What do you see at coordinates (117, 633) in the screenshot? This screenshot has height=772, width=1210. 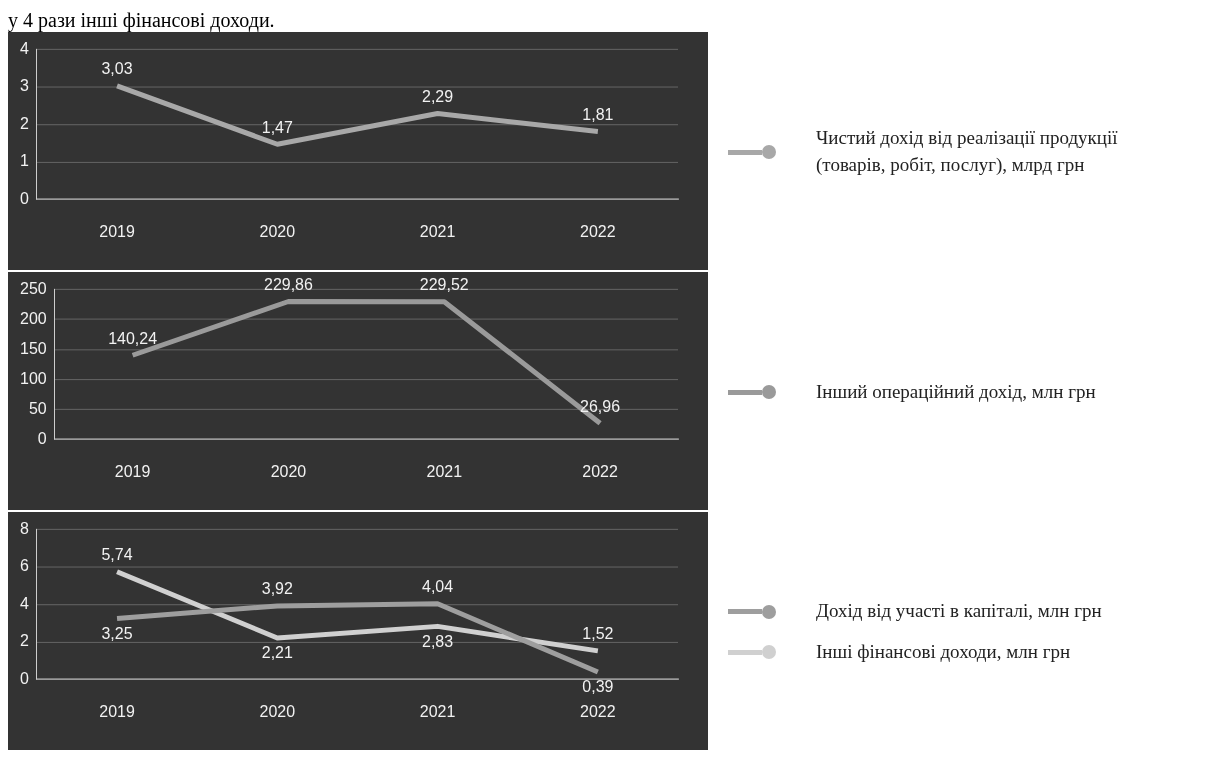 I see `data-label: 3,25` at bounding box center [117, 633].